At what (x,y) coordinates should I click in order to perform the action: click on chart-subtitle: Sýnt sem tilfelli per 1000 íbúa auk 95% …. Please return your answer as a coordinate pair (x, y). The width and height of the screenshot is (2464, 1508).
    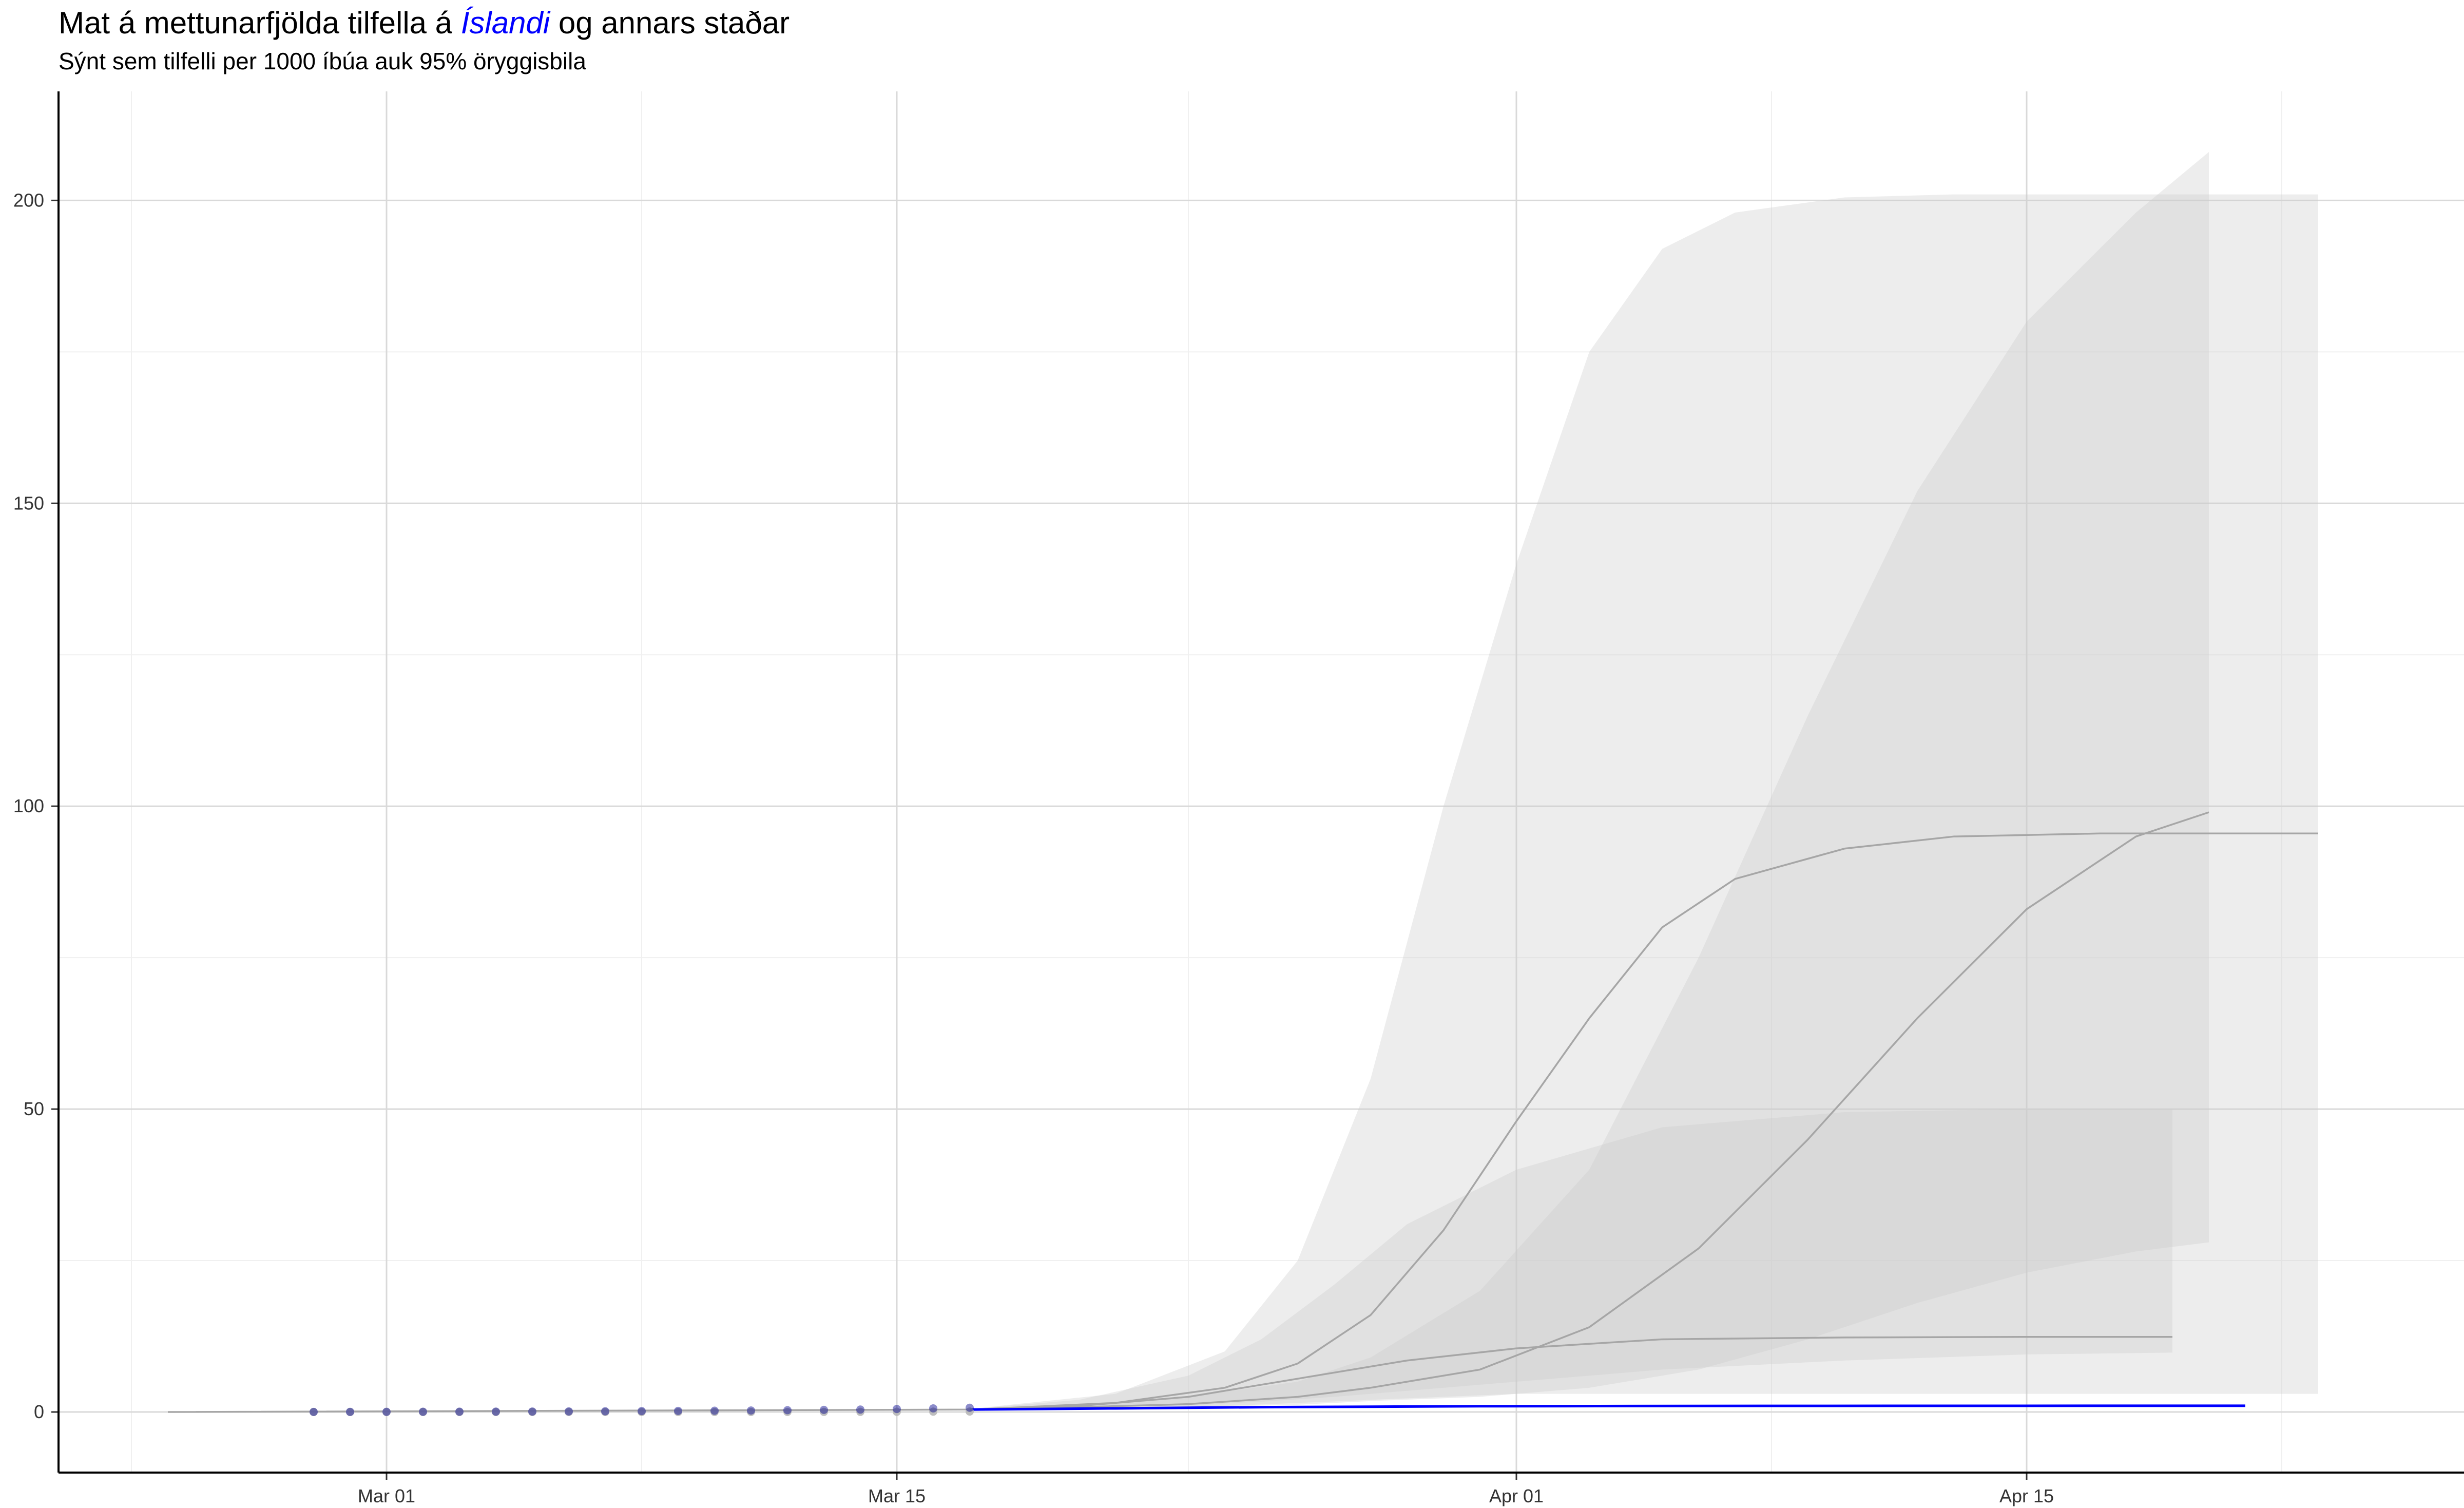
    Looking at the image, I should click on (322, 61).